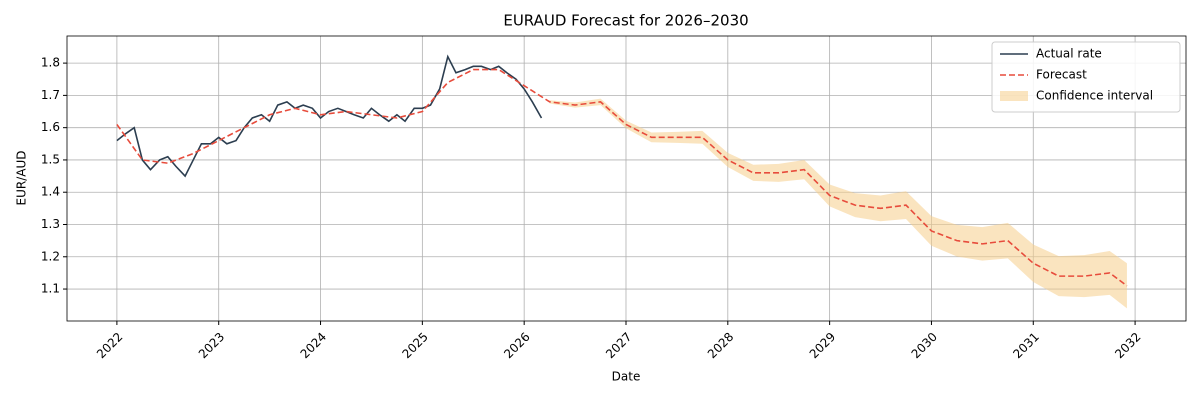  What do you see at coordinates (313, 345) in the screenshot?
I see `x-tick-label: 2024` at bounding box center [313, 345].